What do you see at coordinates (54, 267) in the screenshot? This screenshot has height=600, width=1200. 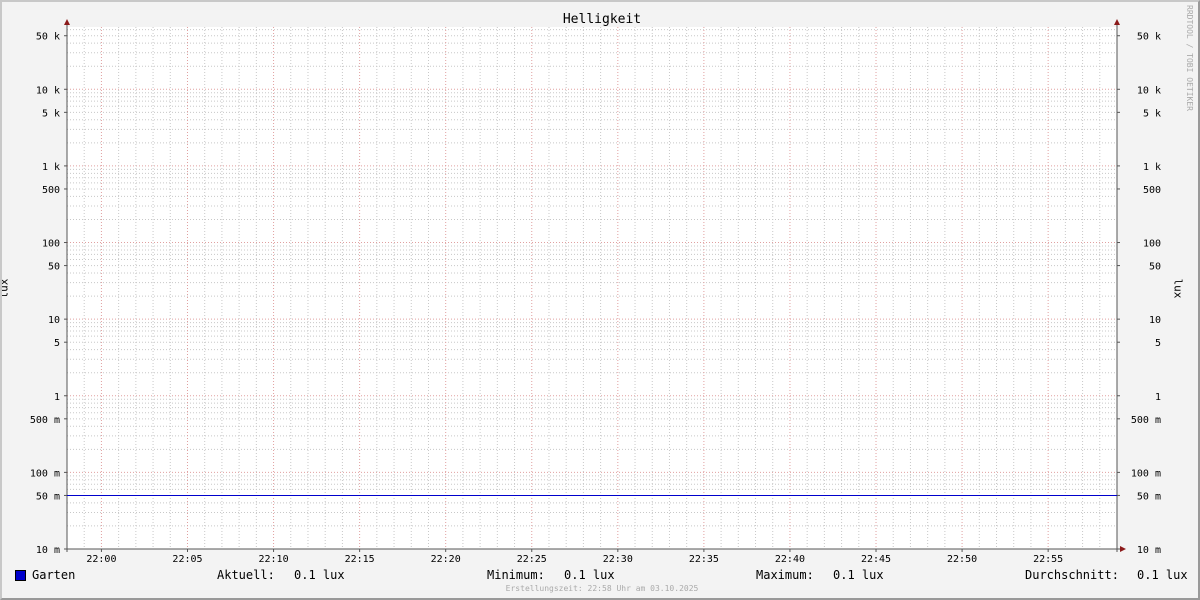 I see `y-tick-label-left: 50` at bounding box center [54, 267].